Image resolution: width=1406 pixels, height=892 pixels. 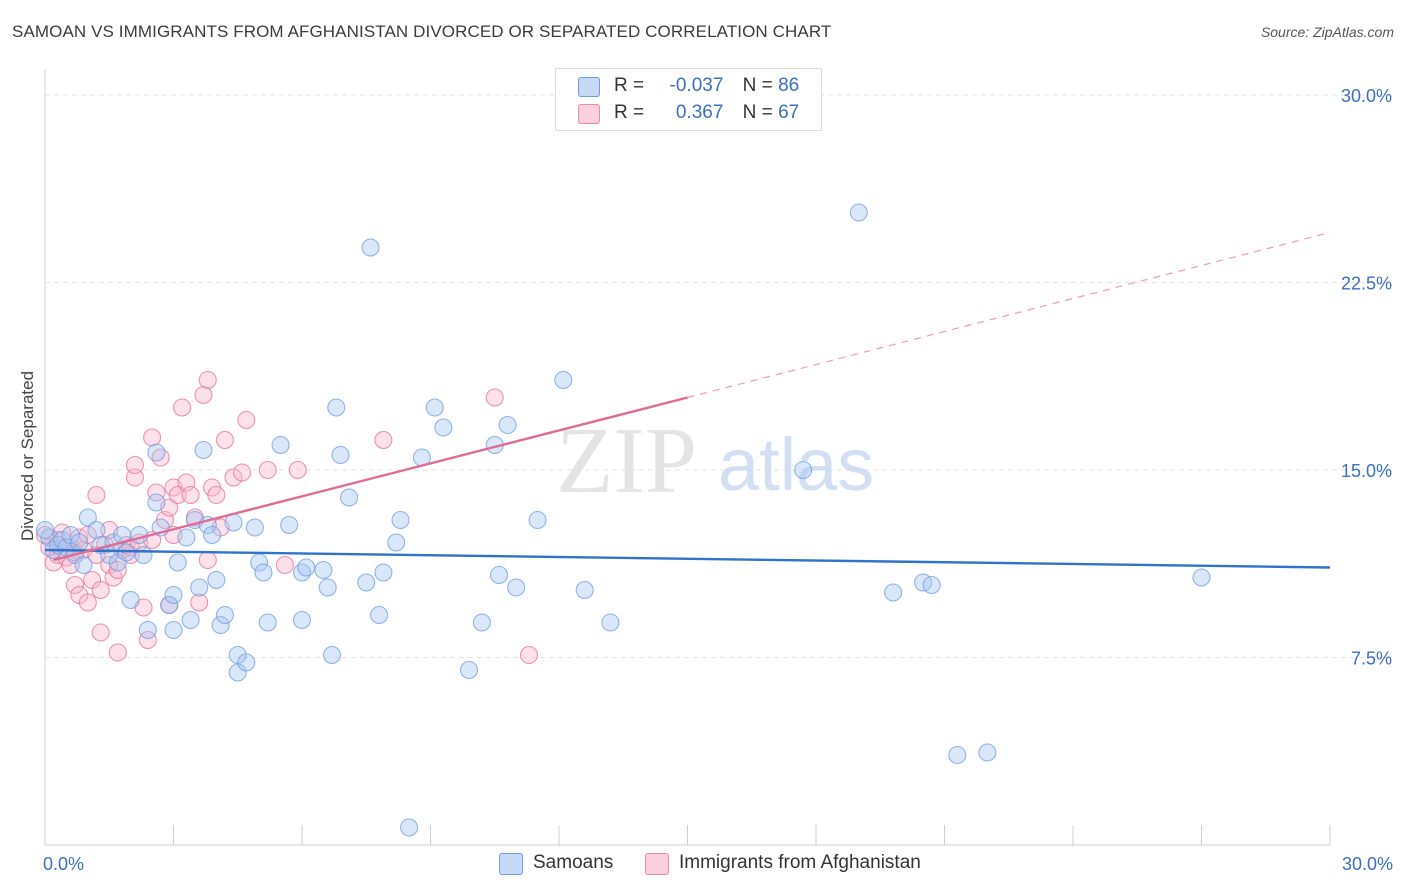 What do you see at coordinates (688, 99) in the screenshot?
I see `correlation-legend: R = -0.037 N = 86 R = 0.367 N = 67` at bounding box center [688, 99].